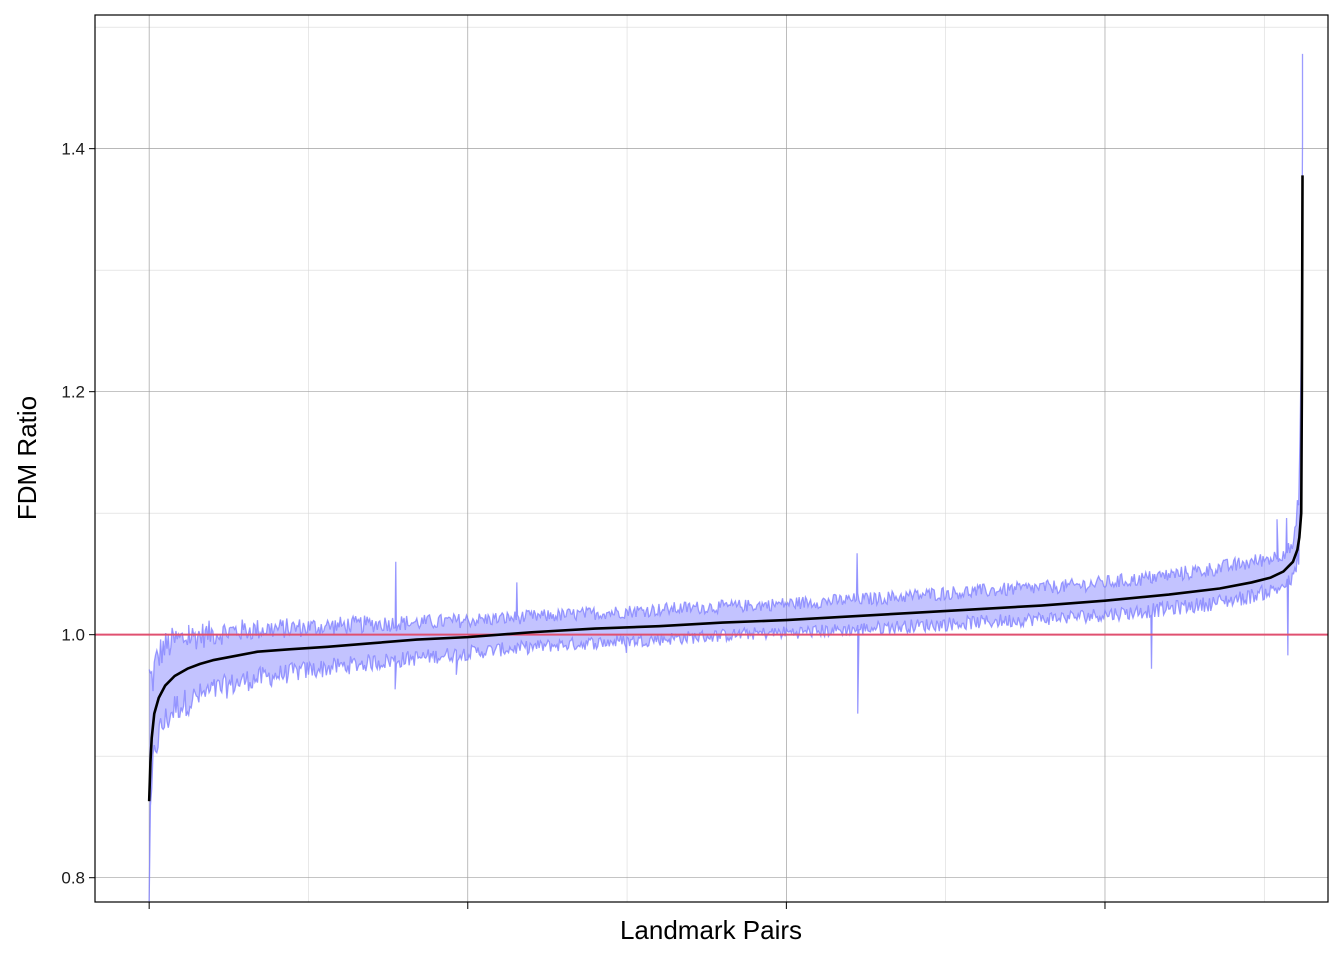 This screenshot has width=1344, height=960. What do you see at coordinates (73, 878) in the screenshot?
I see `y-tick-label: 0.8` at bounding box center [73, 878].